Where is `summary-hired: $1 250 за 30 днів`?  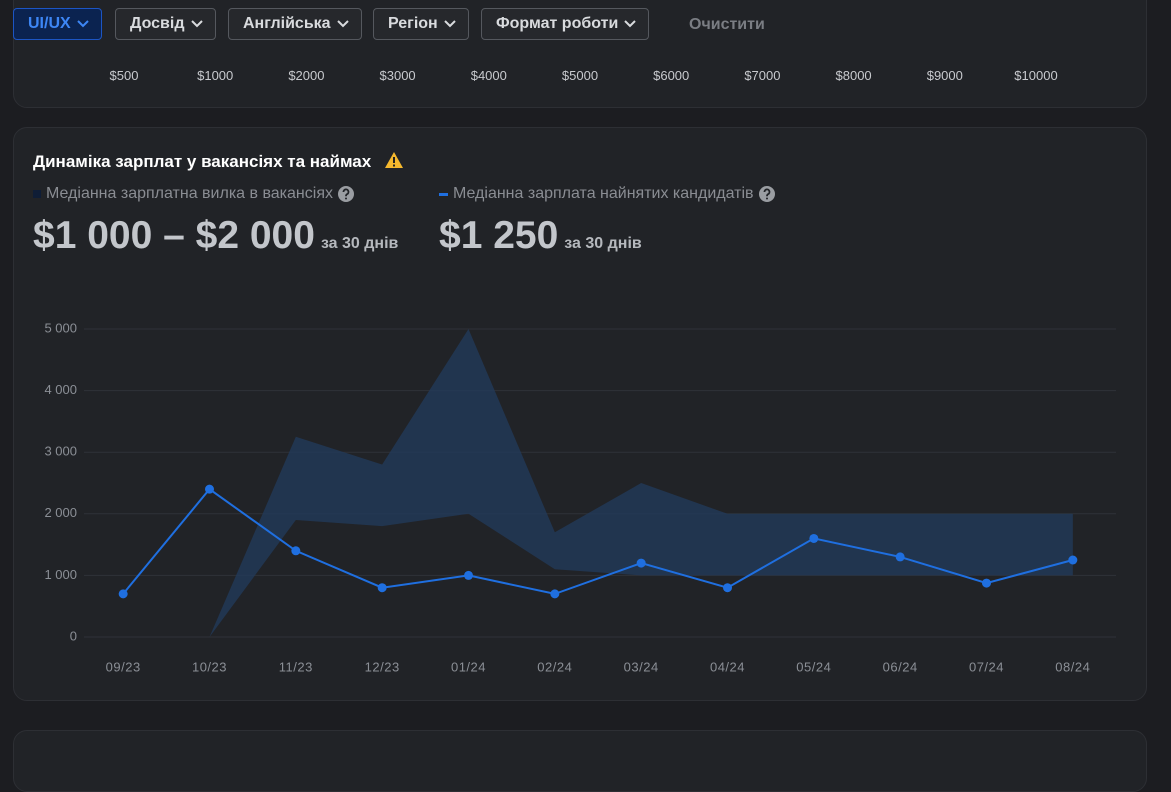
summary-hired: $1 250 за 30 днів is located at coordinates (540, 236).